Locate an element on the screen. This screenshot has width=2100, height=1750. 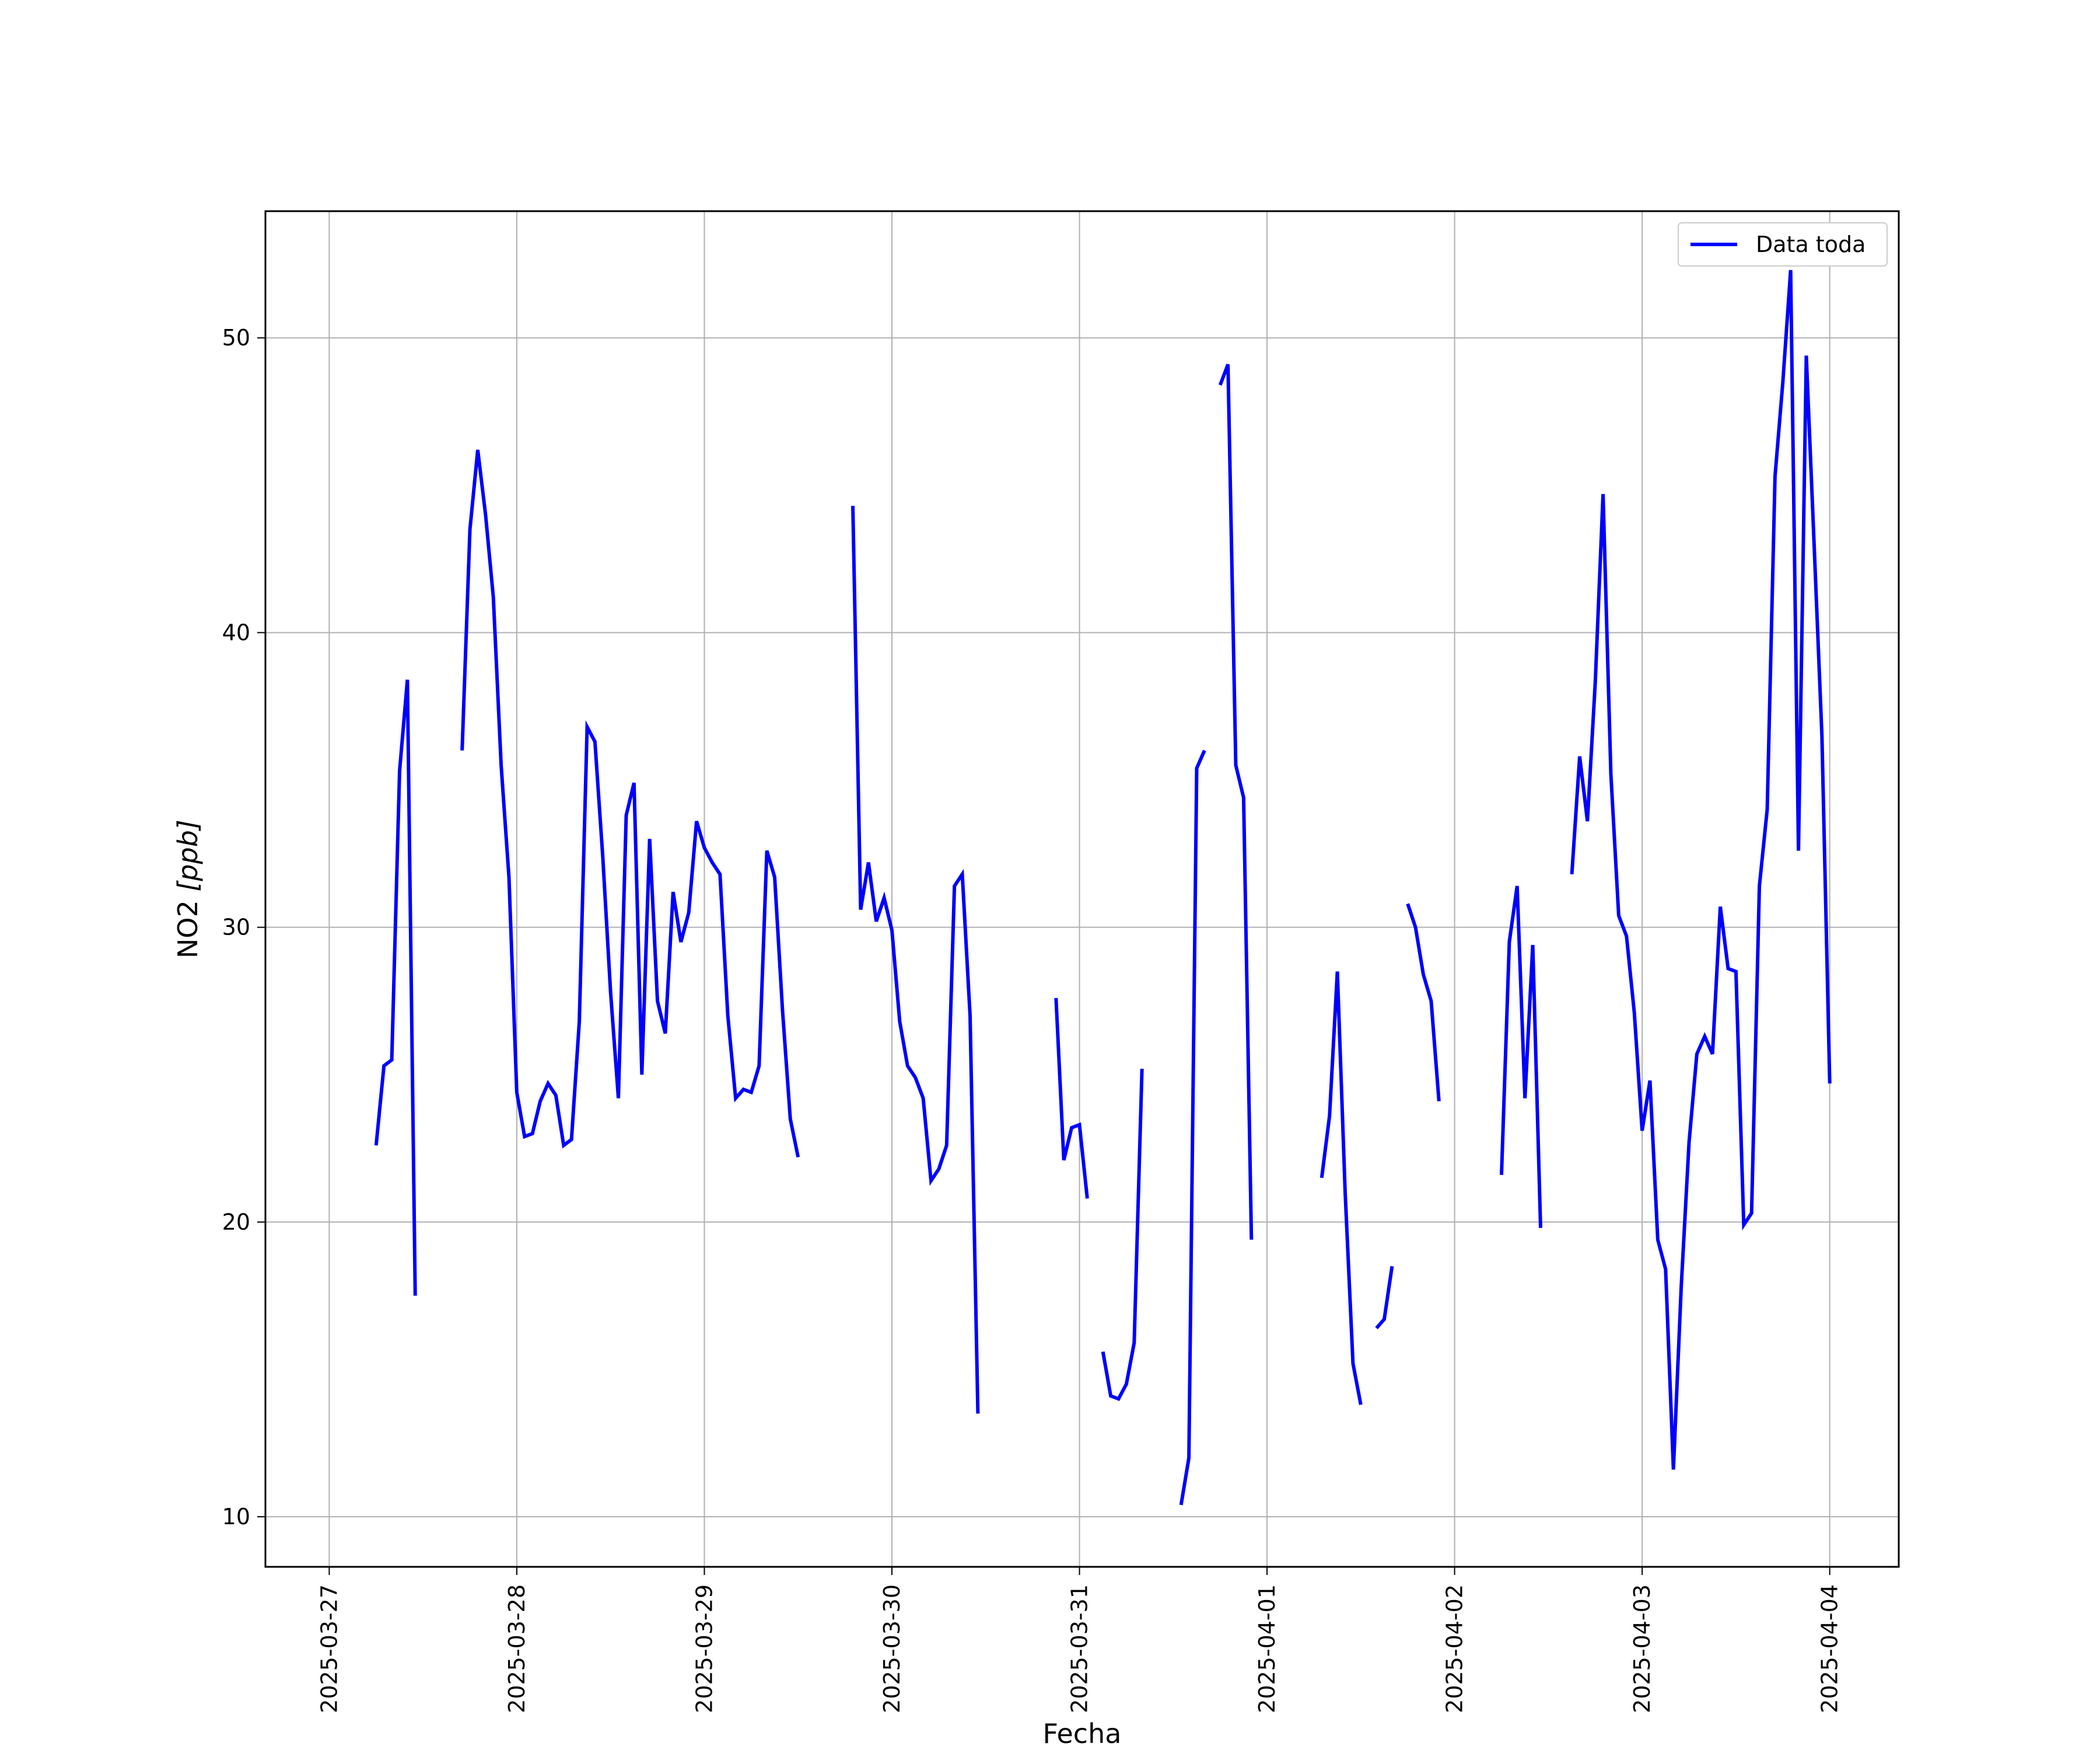
y-axis-ticks: 10 20 30 40 50 is located at coordinates (243, 928).